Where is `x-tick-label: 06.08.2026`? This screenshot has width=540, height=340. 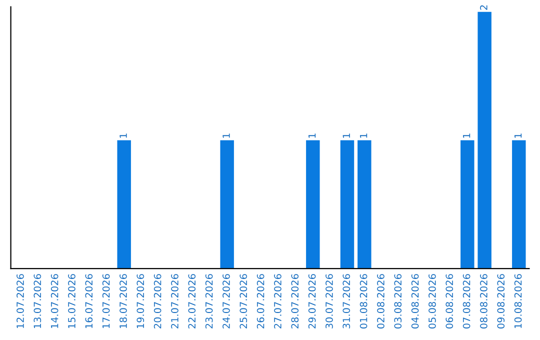 x-tick-label: 06.08.2026 is located at coordinates (450, 301).